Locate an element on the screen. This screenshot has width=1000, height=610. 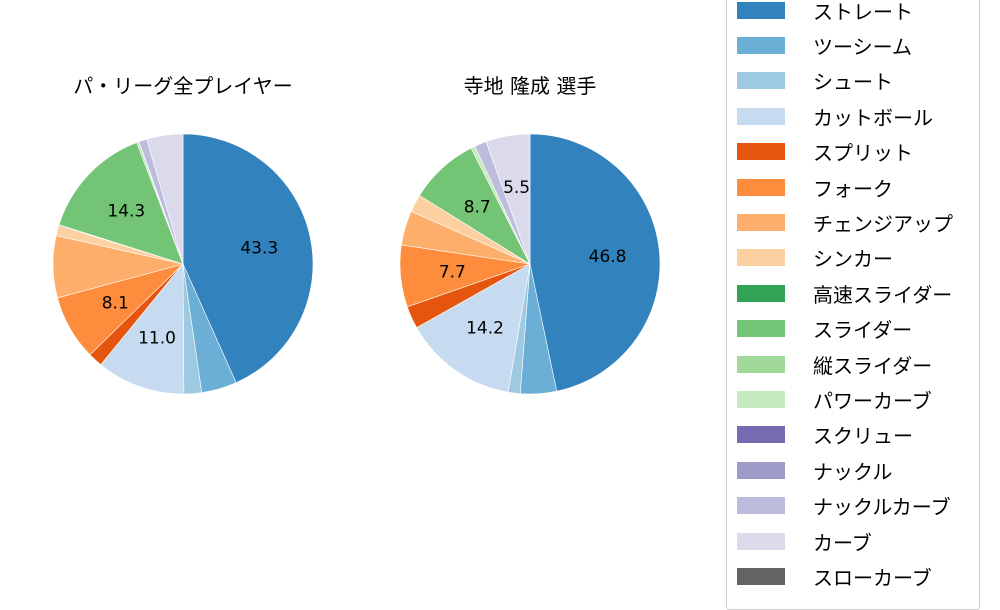
legend-item: フォーク is located at coordinates (815, 187).